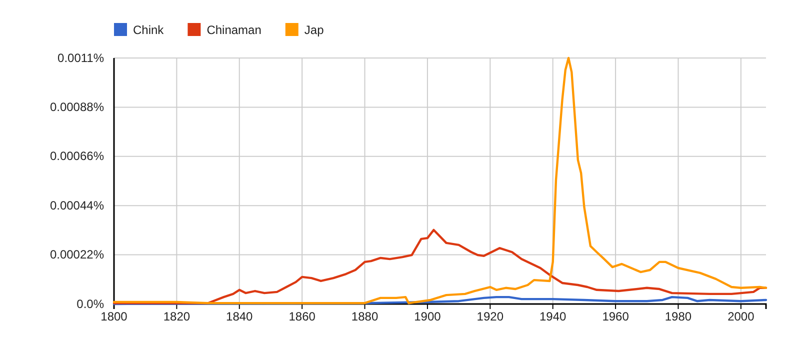  Describe the element at coordinates (81, 57) in the screenshot. I see `y-tick-label: 0.0011%` at that location.